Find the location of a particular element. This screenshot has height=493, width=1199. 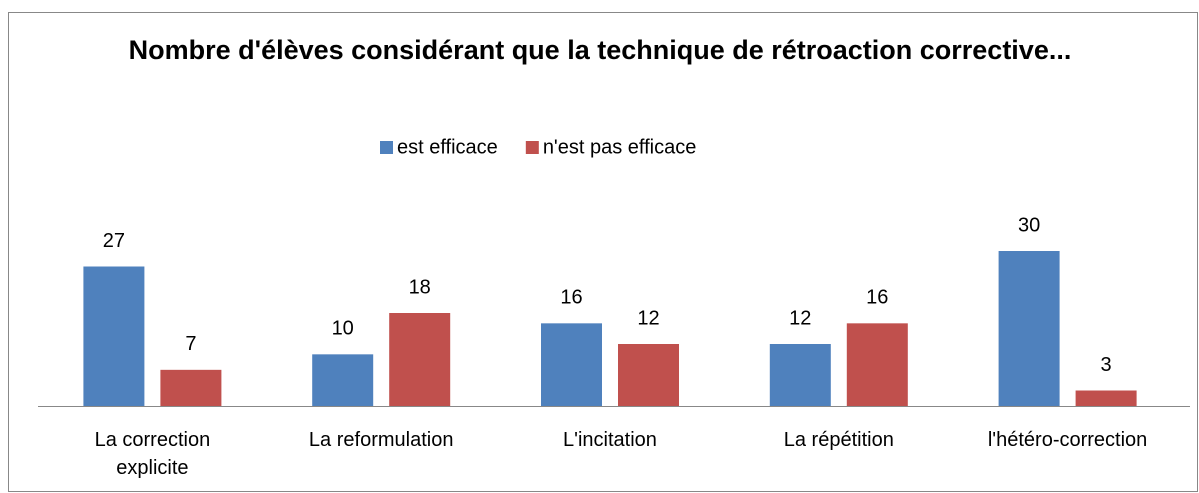

data-label: 30 is located at coordinates (1029, 225).